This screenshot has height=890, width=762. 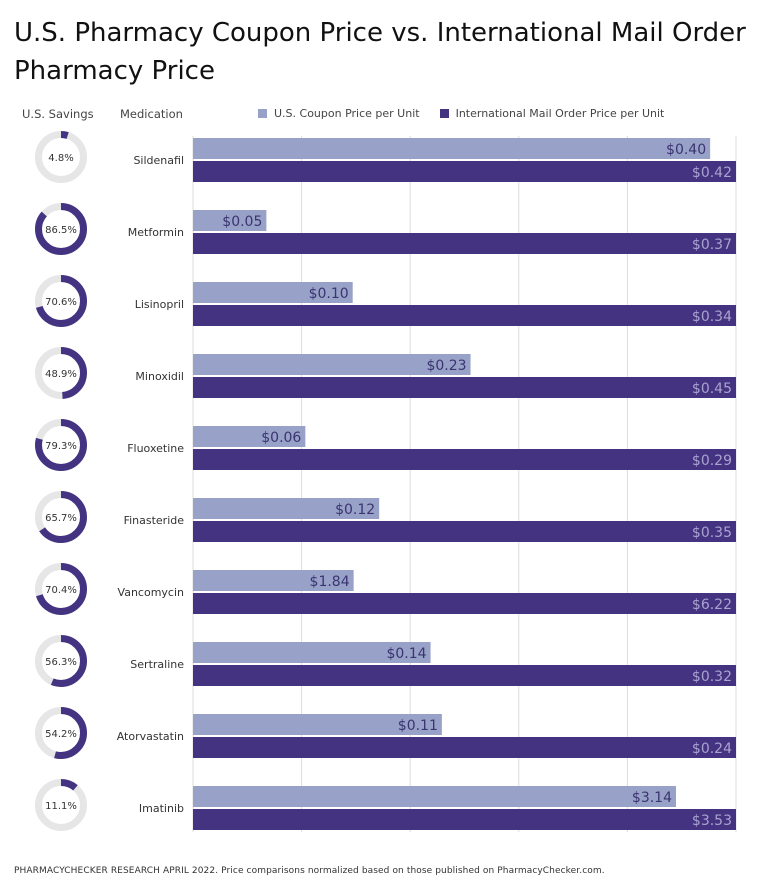 What do you see at coordinates (154, 520) in the screenshot?
I see `category-label: Finasteride` at bounding box center [154, 520].